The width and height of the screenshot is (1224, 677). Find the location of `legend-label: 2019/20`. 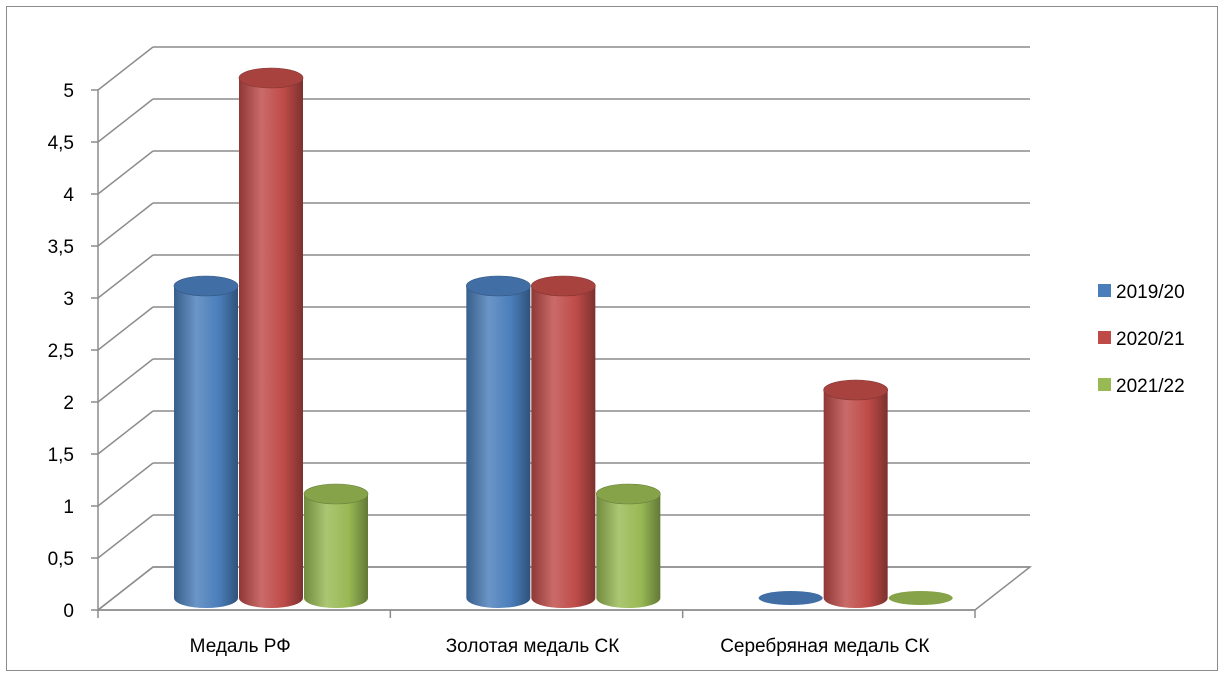

legend-label: 2019/20 is located at coordinates (1150, 292).